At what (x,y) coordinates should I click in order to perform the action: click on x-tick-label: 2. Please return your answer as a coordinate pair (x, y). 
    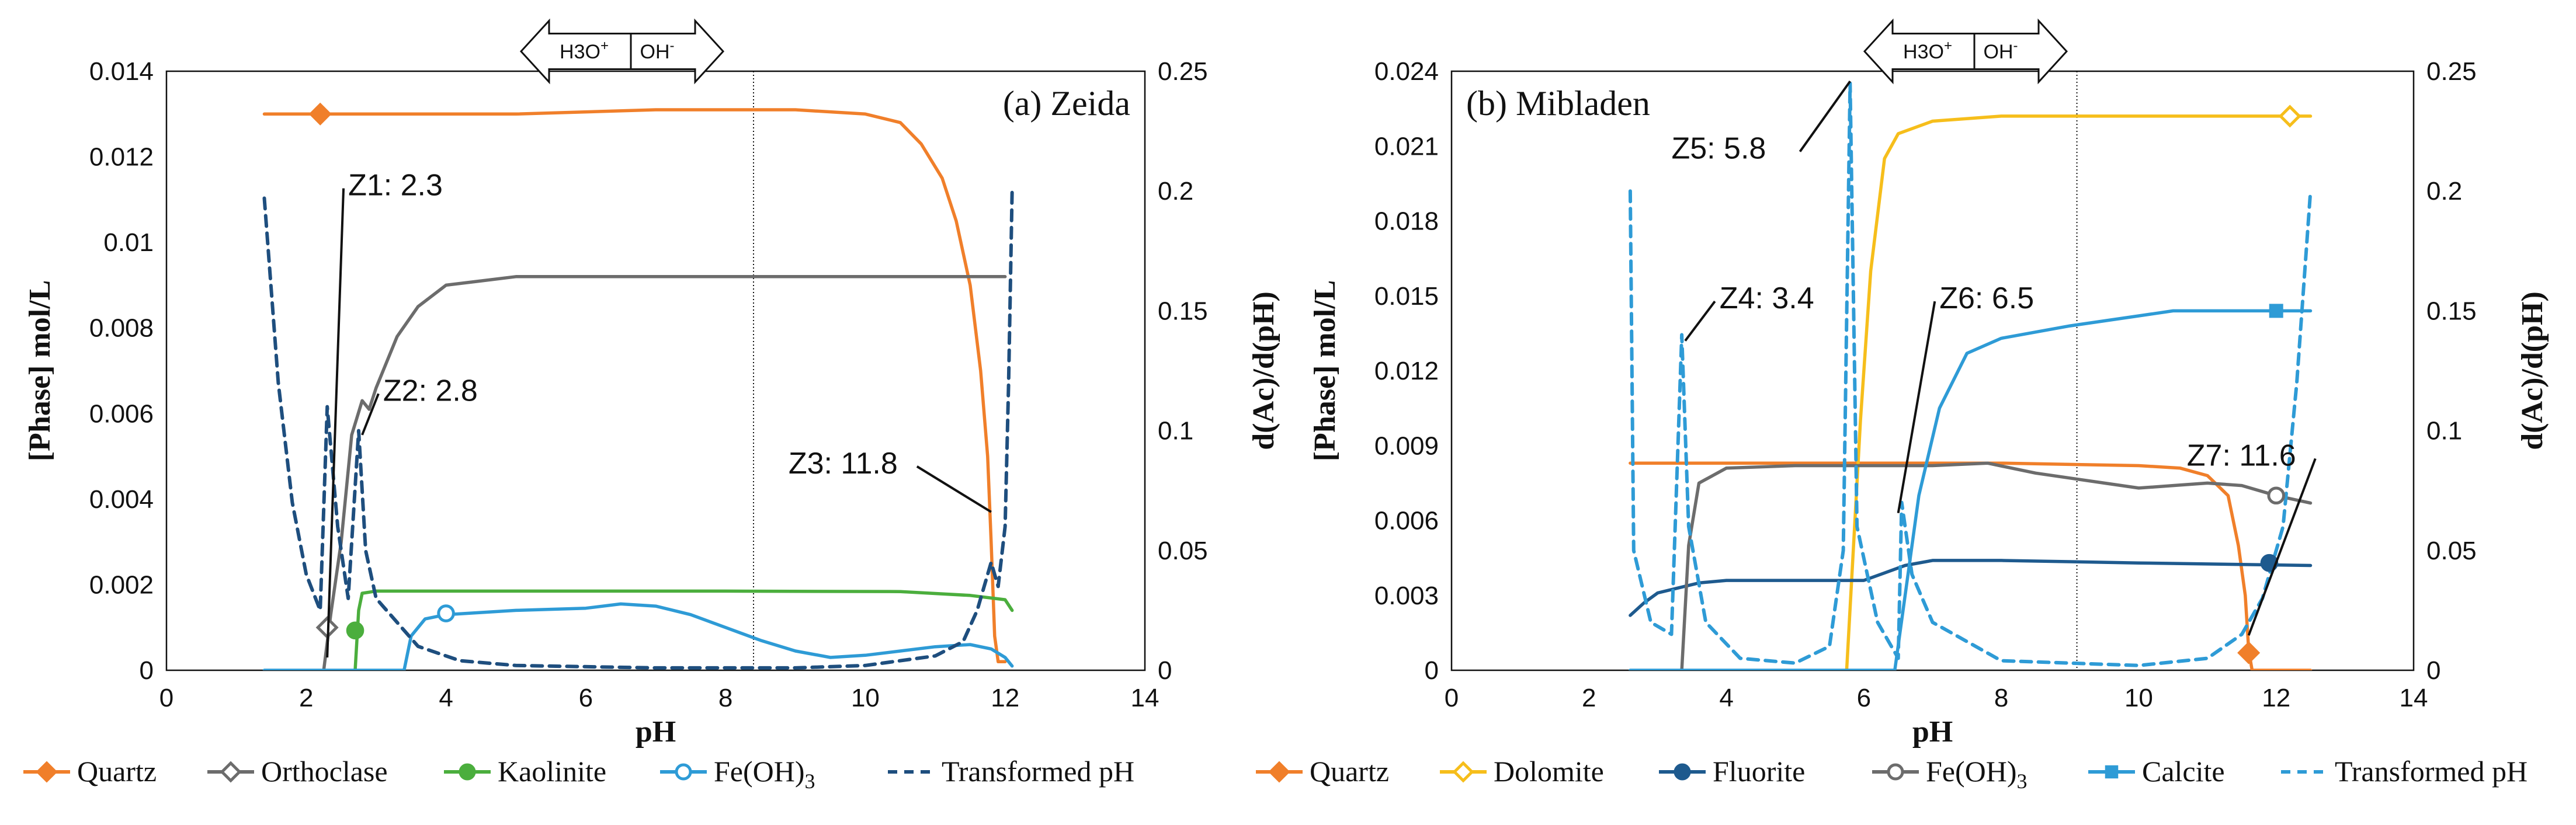
    Looking at the image, I should click on (306, 698).